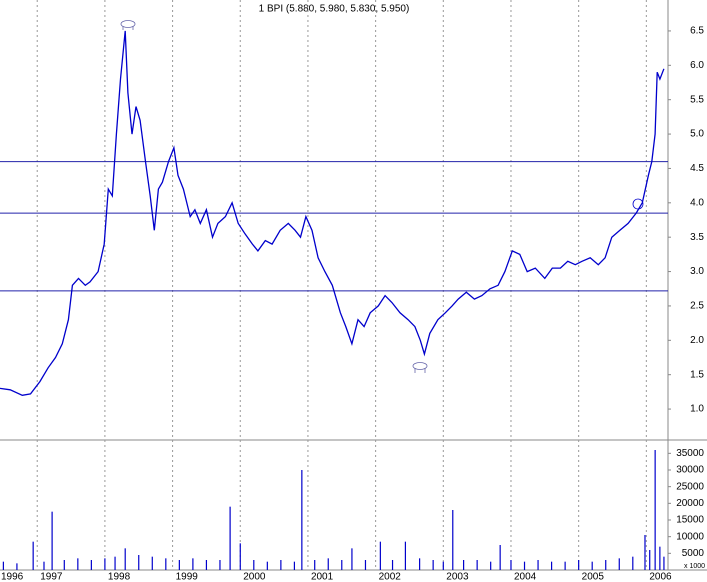  Describe the element at coordinates (697, 237) in the screenshot. I see `y-tick-label: 3.5` at that location.